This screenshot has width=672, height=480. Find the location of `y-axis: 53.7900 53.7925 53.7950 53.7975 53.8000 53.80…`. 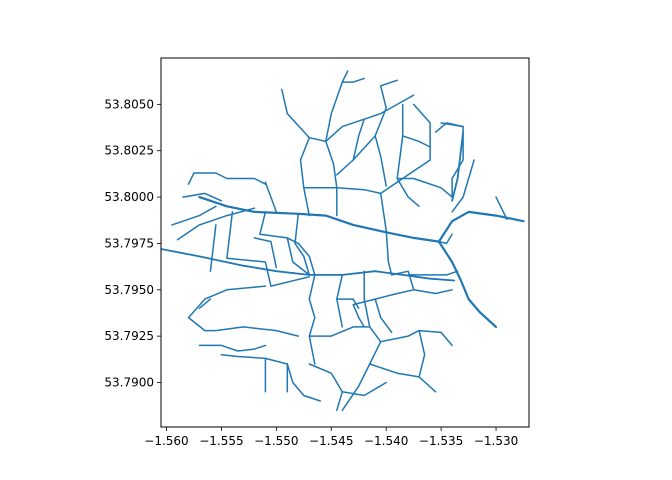

y-axis: 53.7900 53.7925 53.7950 53.7975 53.8000 53.80… is located at coordinates (132, 243).